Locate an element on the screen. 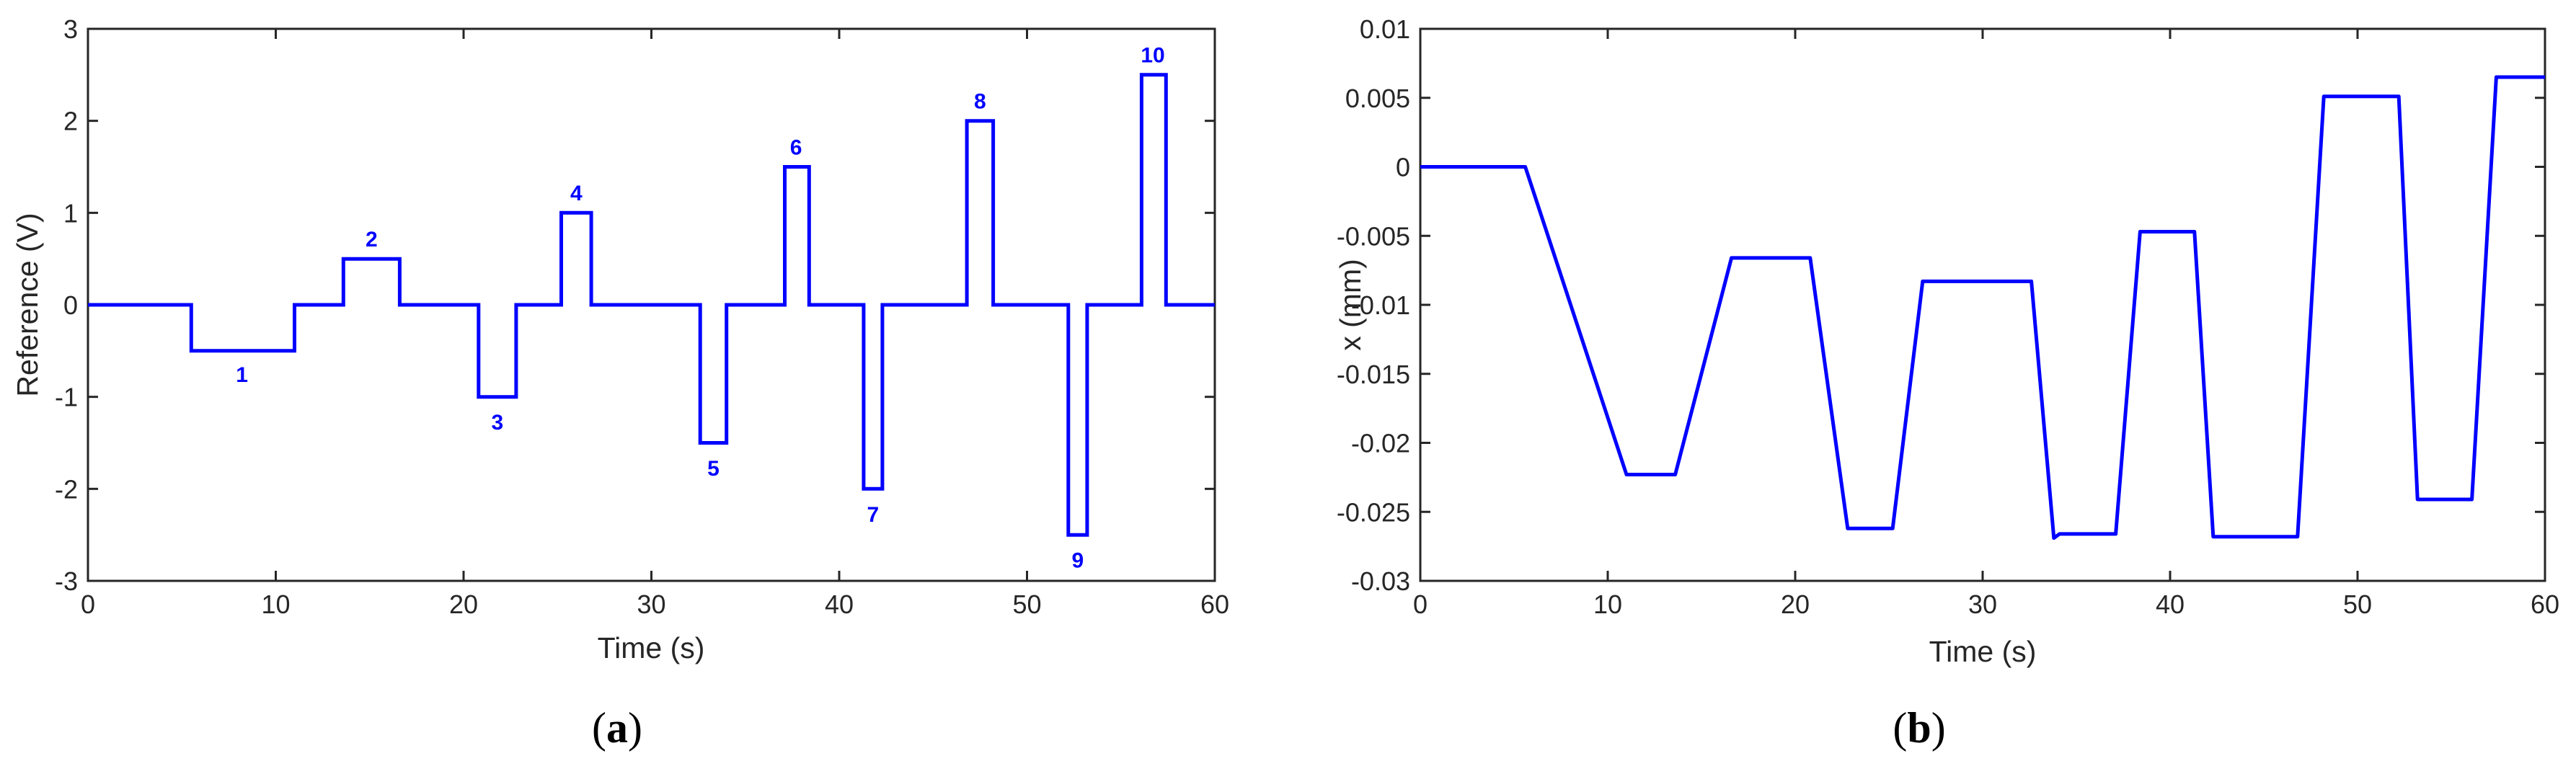 The height and width of the screenshot is (774, 2576). y-tick-label: 0.005 is located at coordinates (1377, 98).